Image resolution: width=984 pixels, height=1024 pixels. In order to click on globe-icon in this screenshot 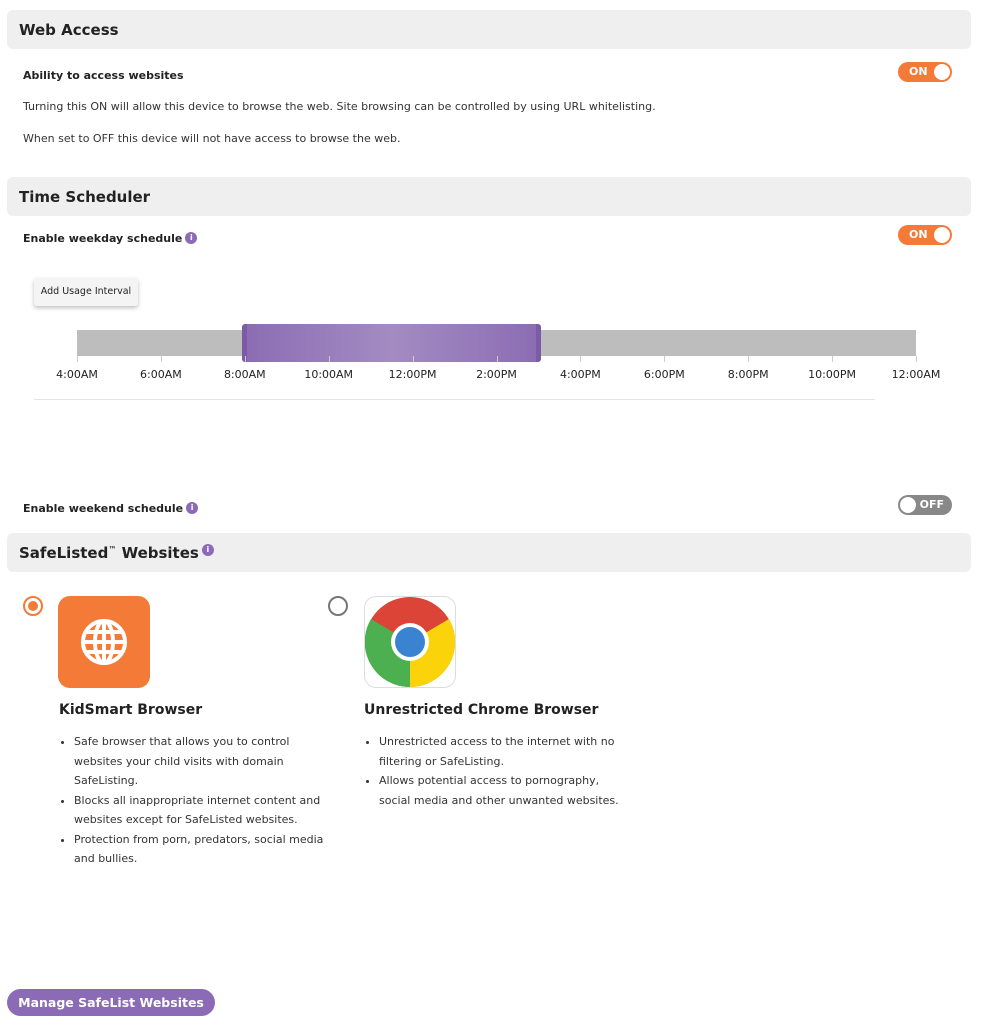, I will do `click(104, 642)`.